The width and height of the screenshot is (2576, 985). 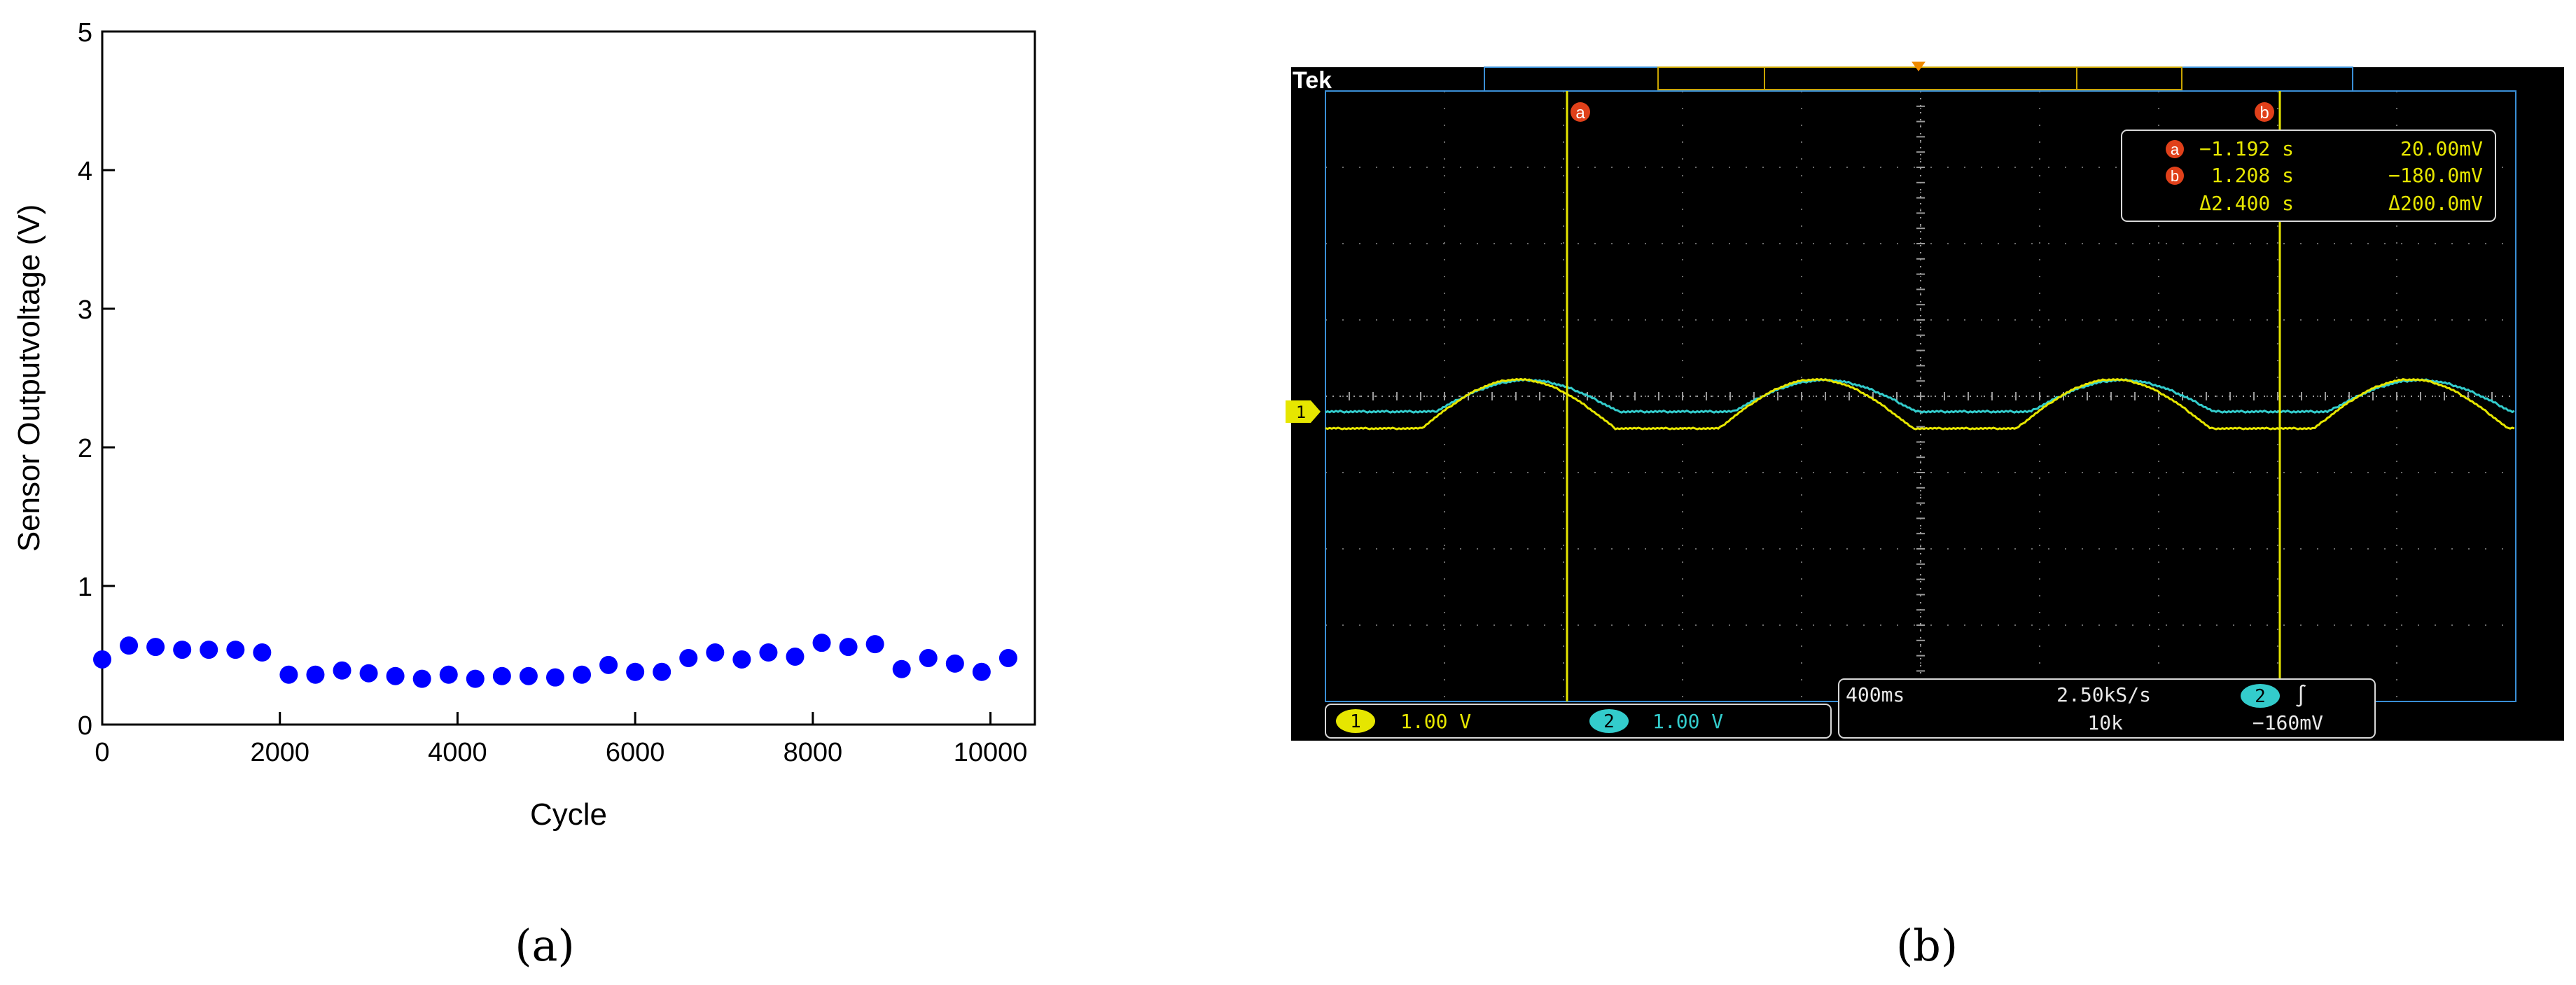 I want to click on x-tick-label: 4000, so click(x=457, y=752).